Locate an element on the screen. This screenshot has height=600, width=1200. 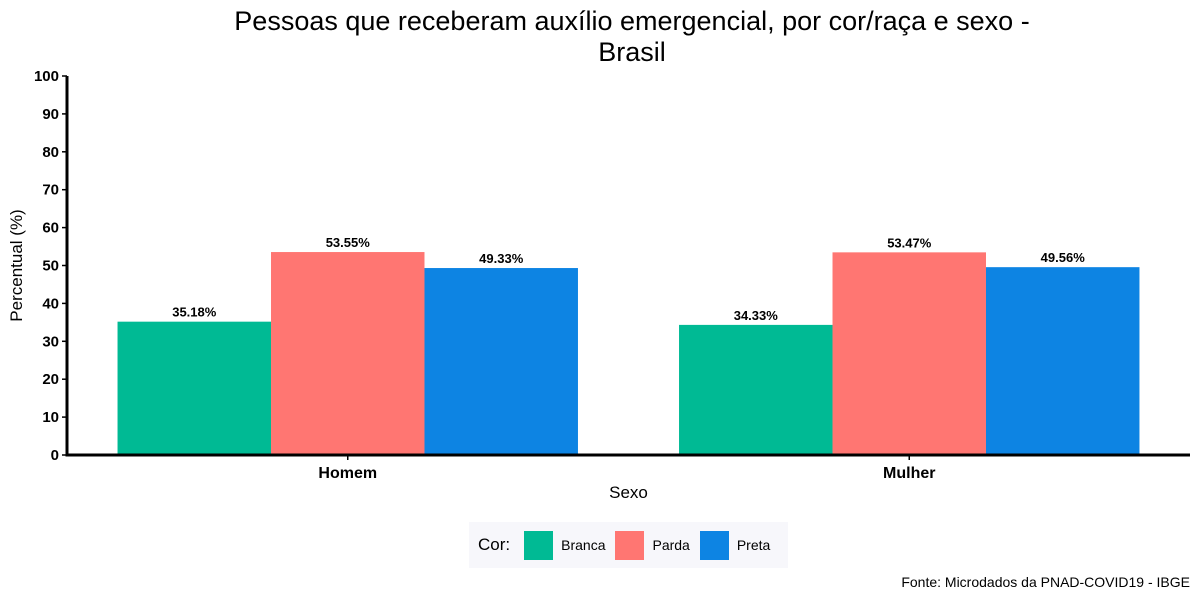
legend-label-branca: Branca is located at coordinates (583, 545).